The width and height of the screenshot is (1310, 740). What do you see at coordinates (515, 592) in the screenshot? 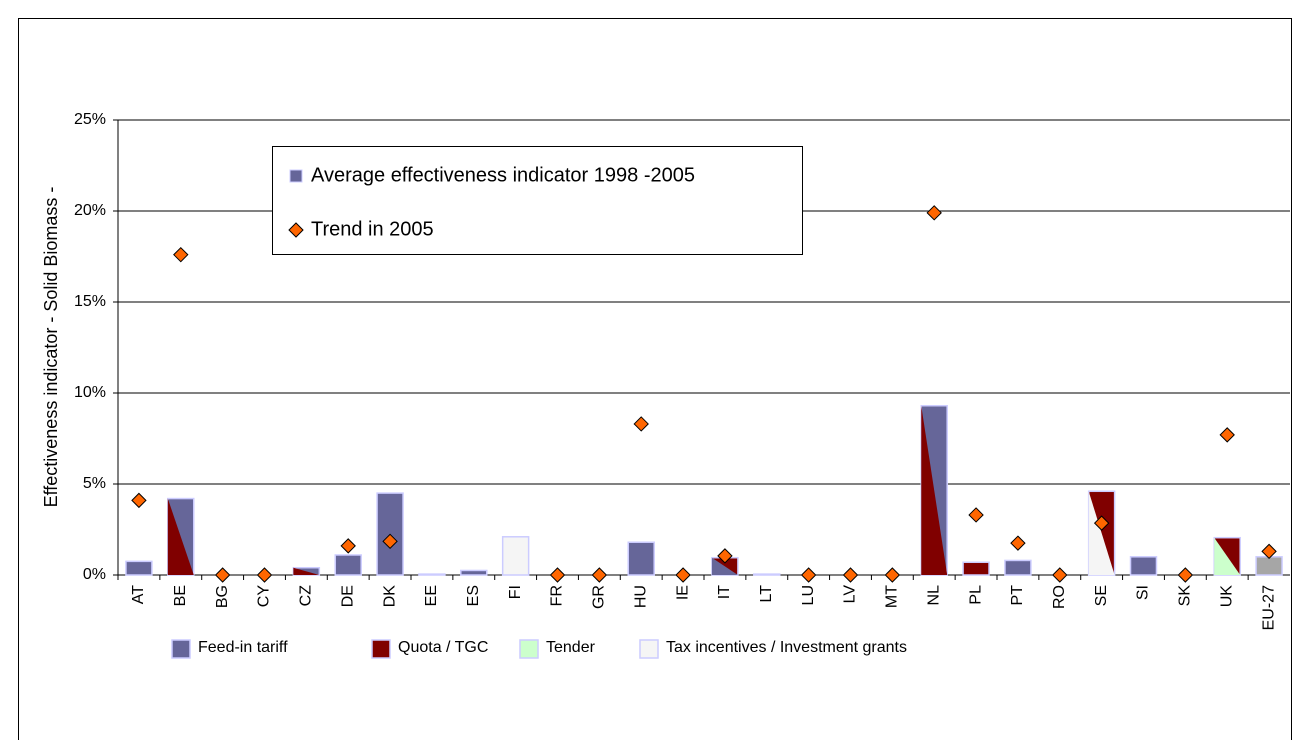
I see `x-tick-label: FI` at bounding box center [515, 592].